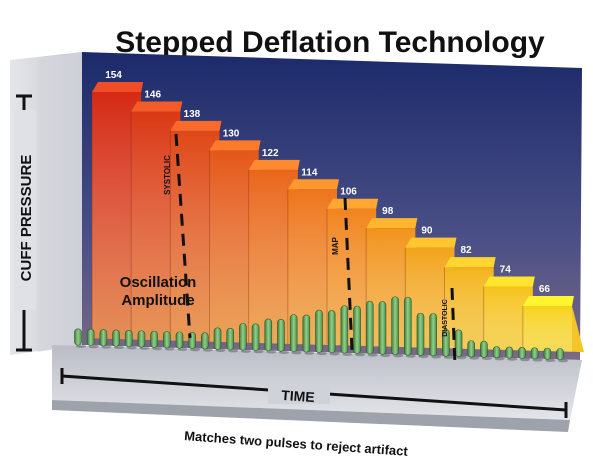  Describe the element at coordinates (157, 300) in the screenshot. I see `oscillation-label-line2: Amplitude` at that location.